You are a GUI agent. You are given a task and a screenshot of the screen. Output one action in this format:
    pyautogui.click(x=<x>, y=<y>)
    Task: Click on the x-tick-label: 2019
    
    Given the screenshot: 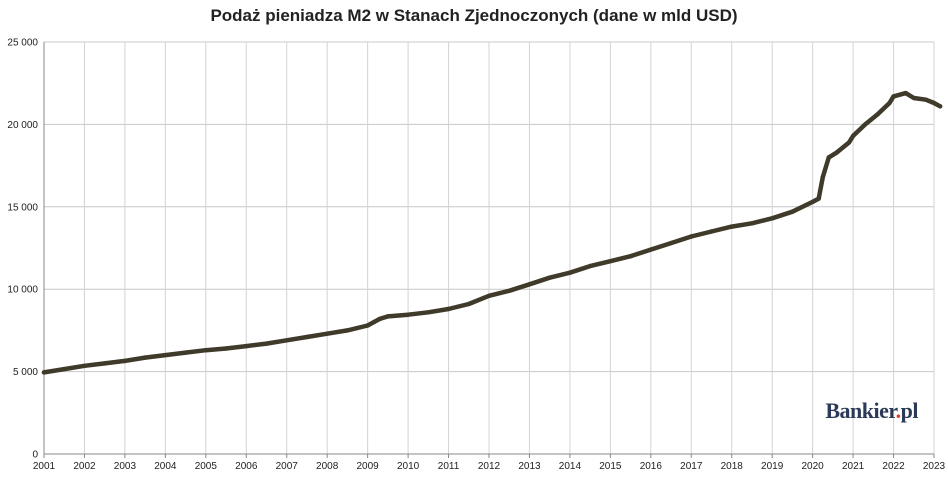 What is the action you would take?
    pyautogui.click(x=772, y=466)
    